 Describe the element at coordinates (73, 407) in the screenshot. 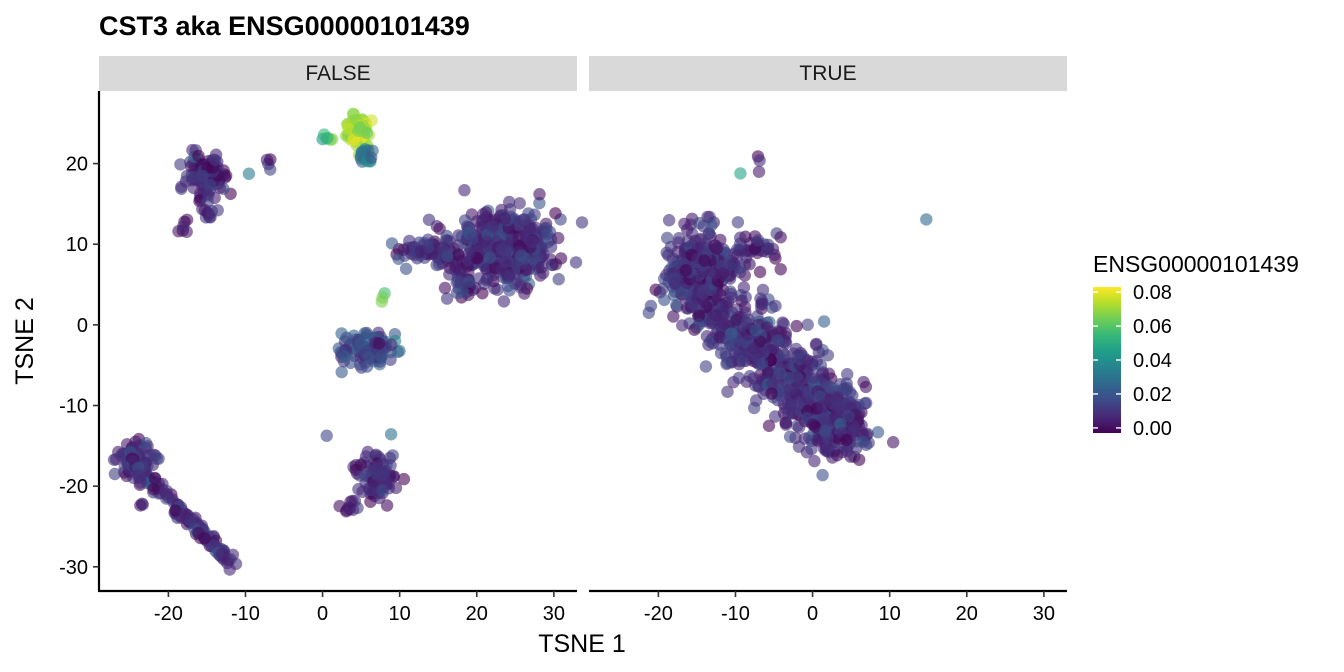

I see `y-tick-label: -10` at that location.